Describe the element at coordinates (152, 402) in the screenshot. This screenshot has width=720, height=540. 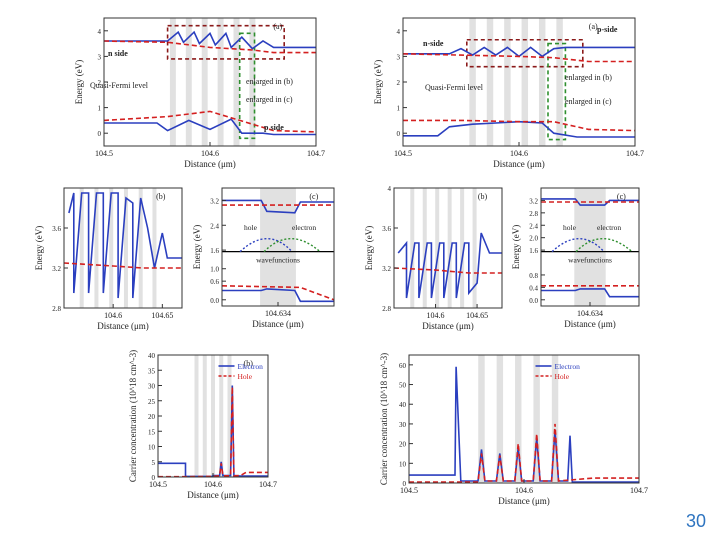
I see `y-tick-label: 25` at that location.